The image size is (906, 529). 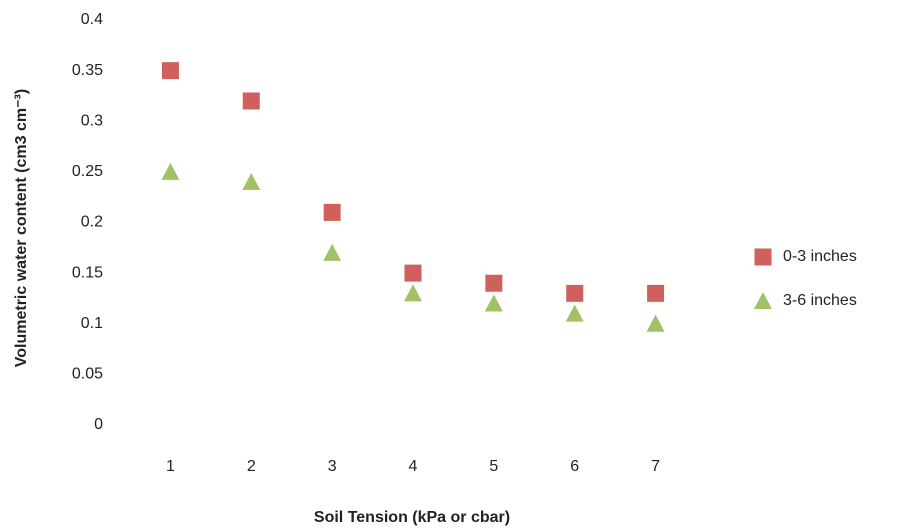 What do you see at coordinates (21, 228) in the screenshot?
I see `y-axis-title: Volumetric water content (cm3 cm⁻³)` at bounding box center [21, 228].